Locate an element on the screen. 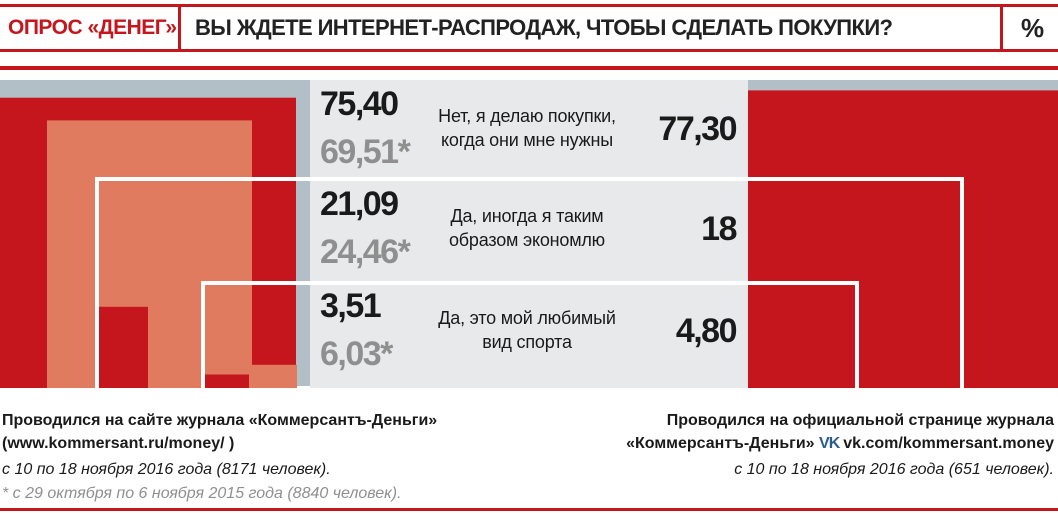  answer-line: Да, иногда я таким is located at coordinates (527, 216).